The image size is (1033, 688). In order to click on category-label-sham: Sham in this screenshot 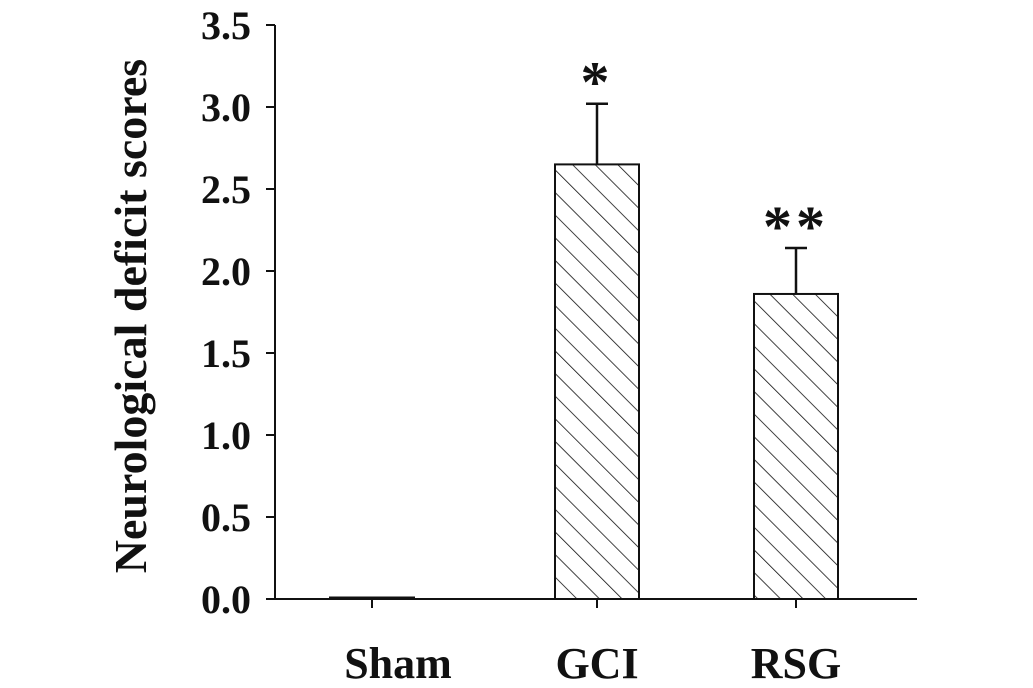, I will do `click(398, 663)`.